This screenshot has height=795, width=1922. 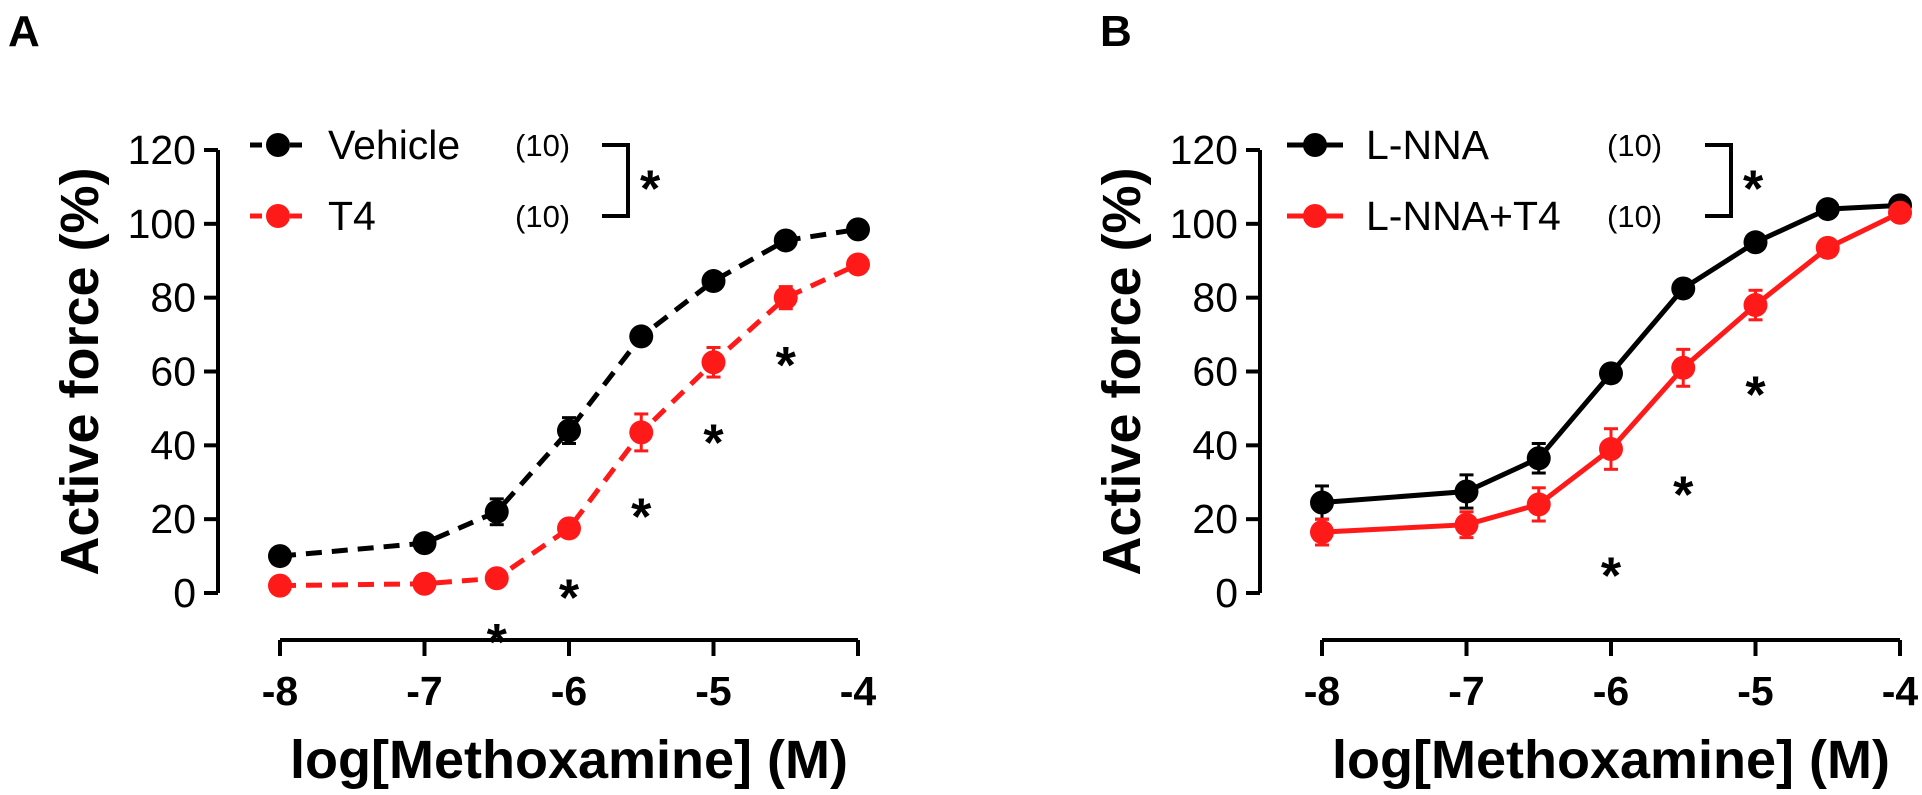 I want to click on series-l-nna-t4, so click(x=1611, y=373).